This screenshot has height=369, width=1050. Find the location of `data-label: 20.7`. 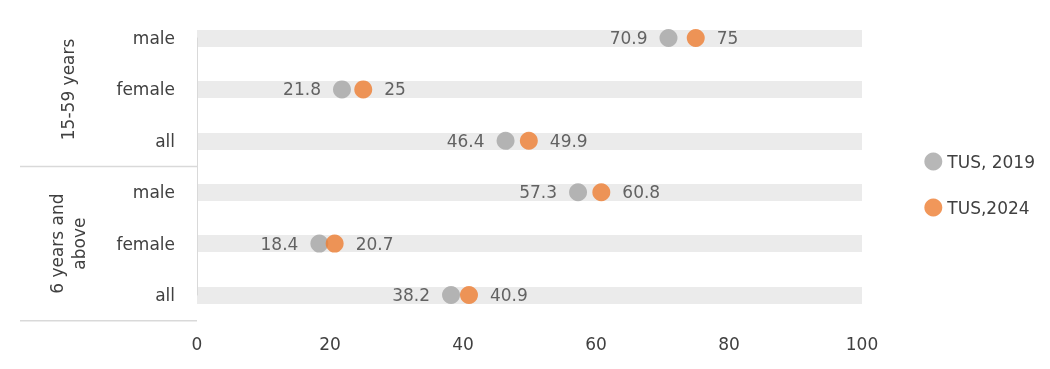

data-label: 20.7 is located at coordinates (374, 243).